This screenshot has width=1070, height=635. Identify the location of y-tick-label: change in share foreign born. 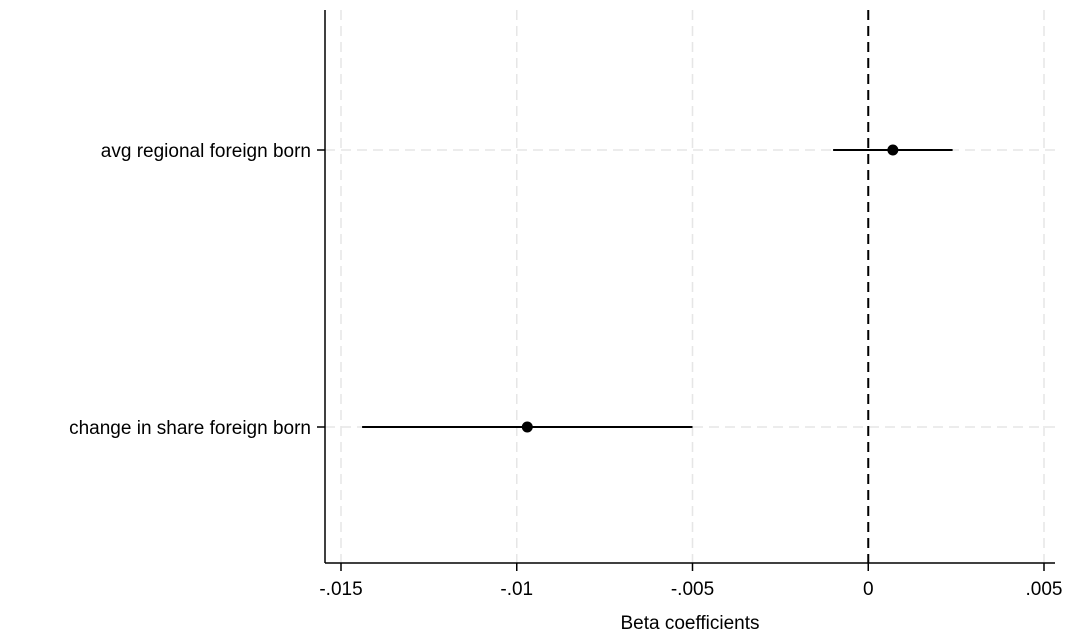
(190, 428).